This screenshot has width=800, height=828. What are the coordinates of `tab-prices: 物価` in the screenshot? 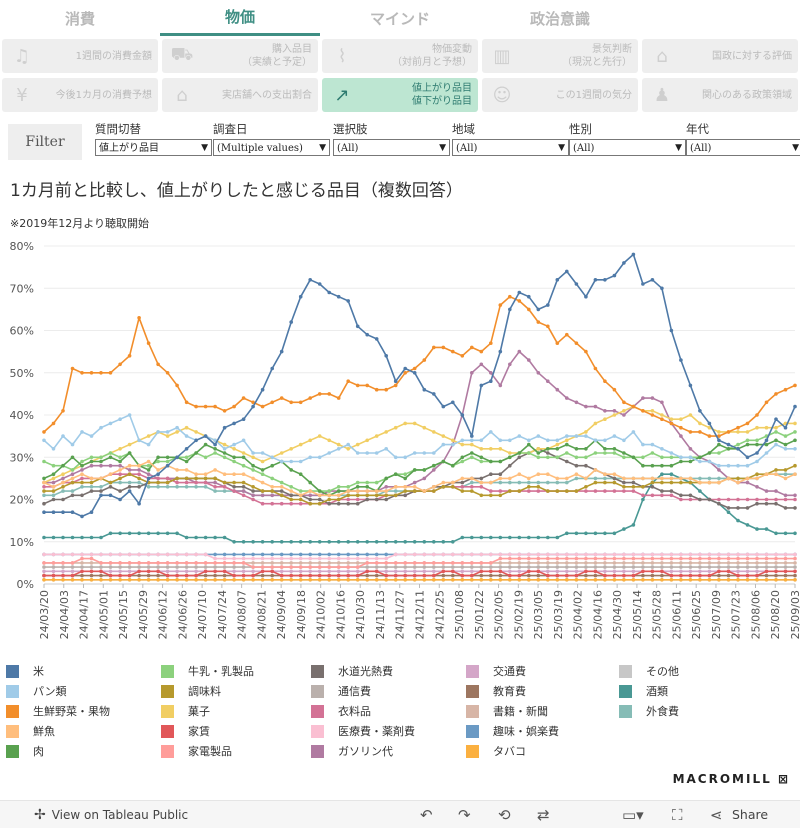 It's located at (240, 18).